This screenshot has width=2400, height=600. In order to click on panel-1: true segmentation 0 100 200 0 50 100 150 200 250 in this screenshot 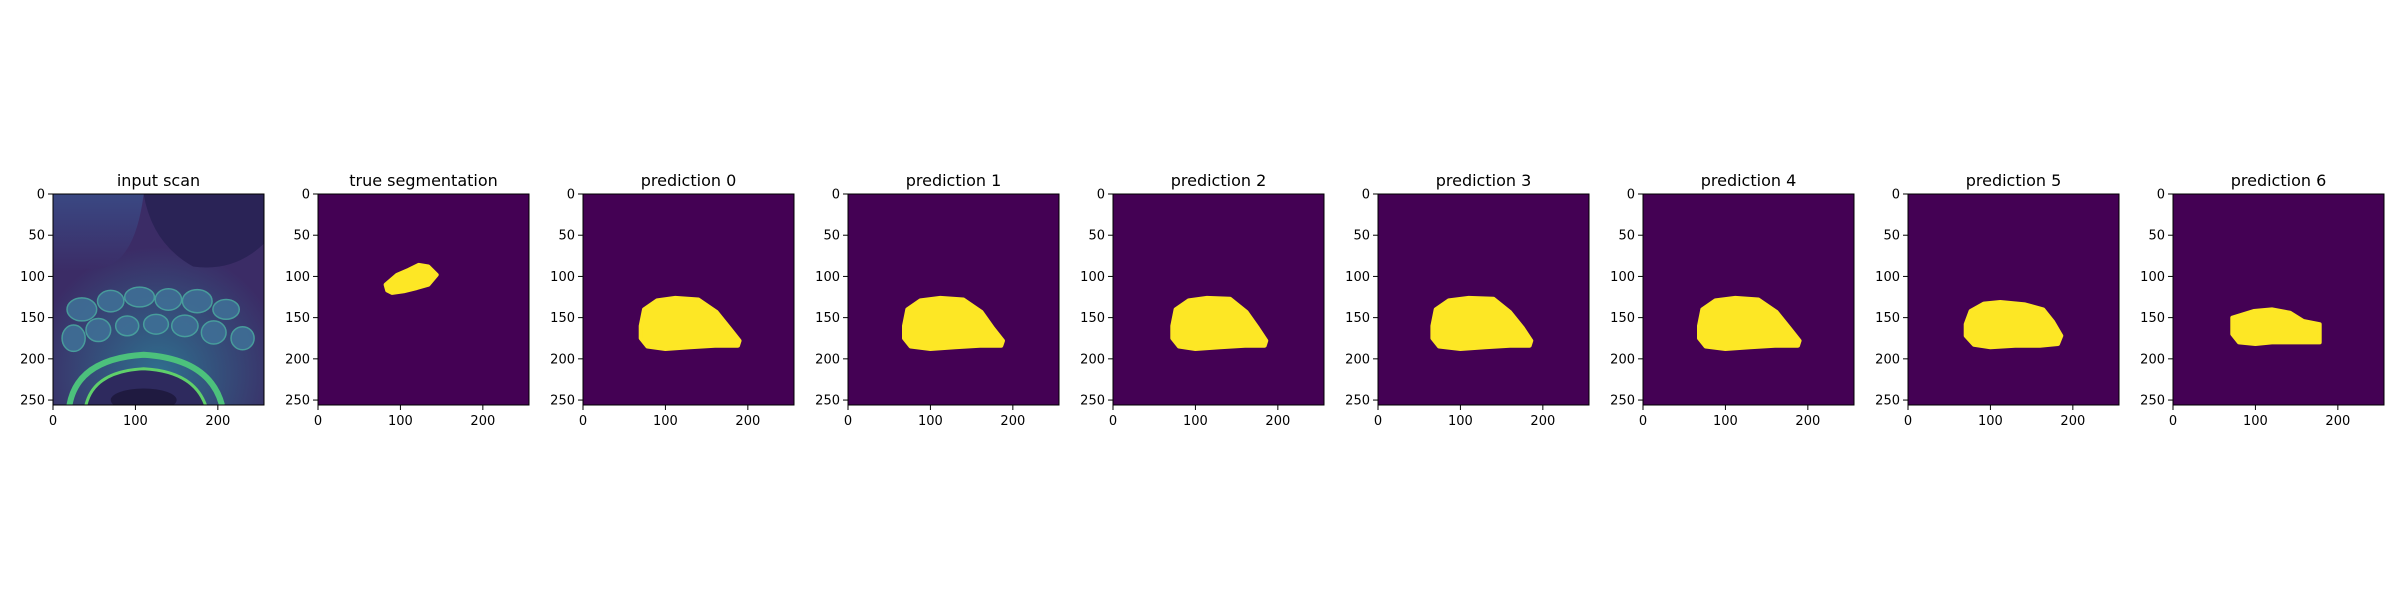, I will do `click(407, 300)`.